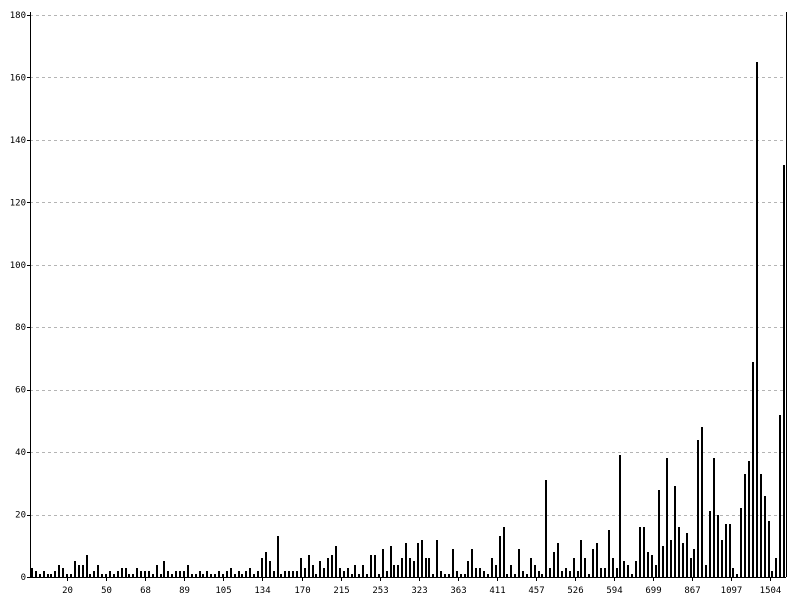 The width and height of the screenshot is (800, 600). I want to click on x-tick-label-12: 457, so click(536, 591).